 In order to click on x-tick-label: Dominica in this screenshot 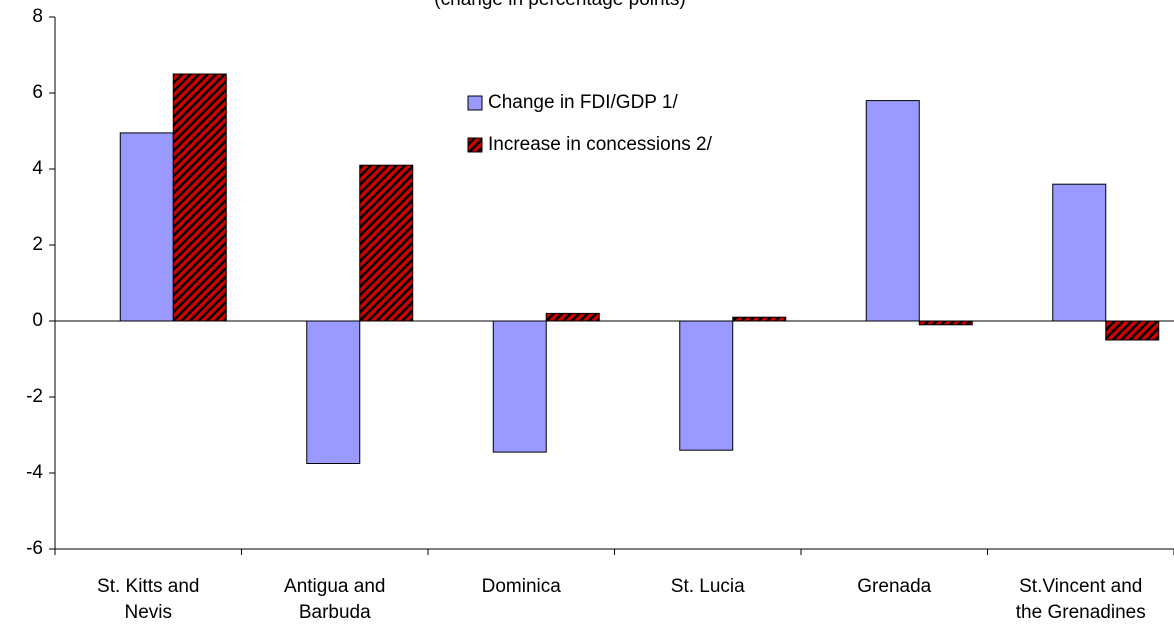, I will do `click(522, 586)`.